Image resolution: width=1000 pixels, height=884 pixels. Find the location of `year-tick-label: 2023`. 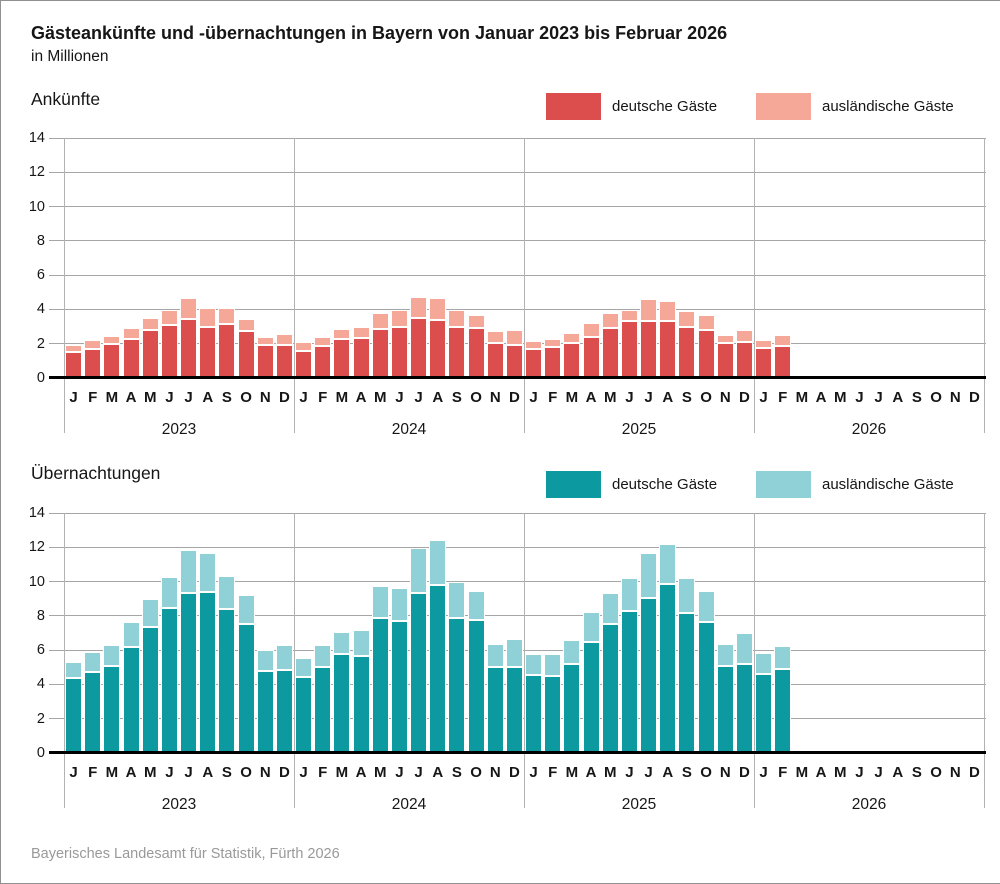

year-tick-label: 2023 is located at coordinates (179, 804).